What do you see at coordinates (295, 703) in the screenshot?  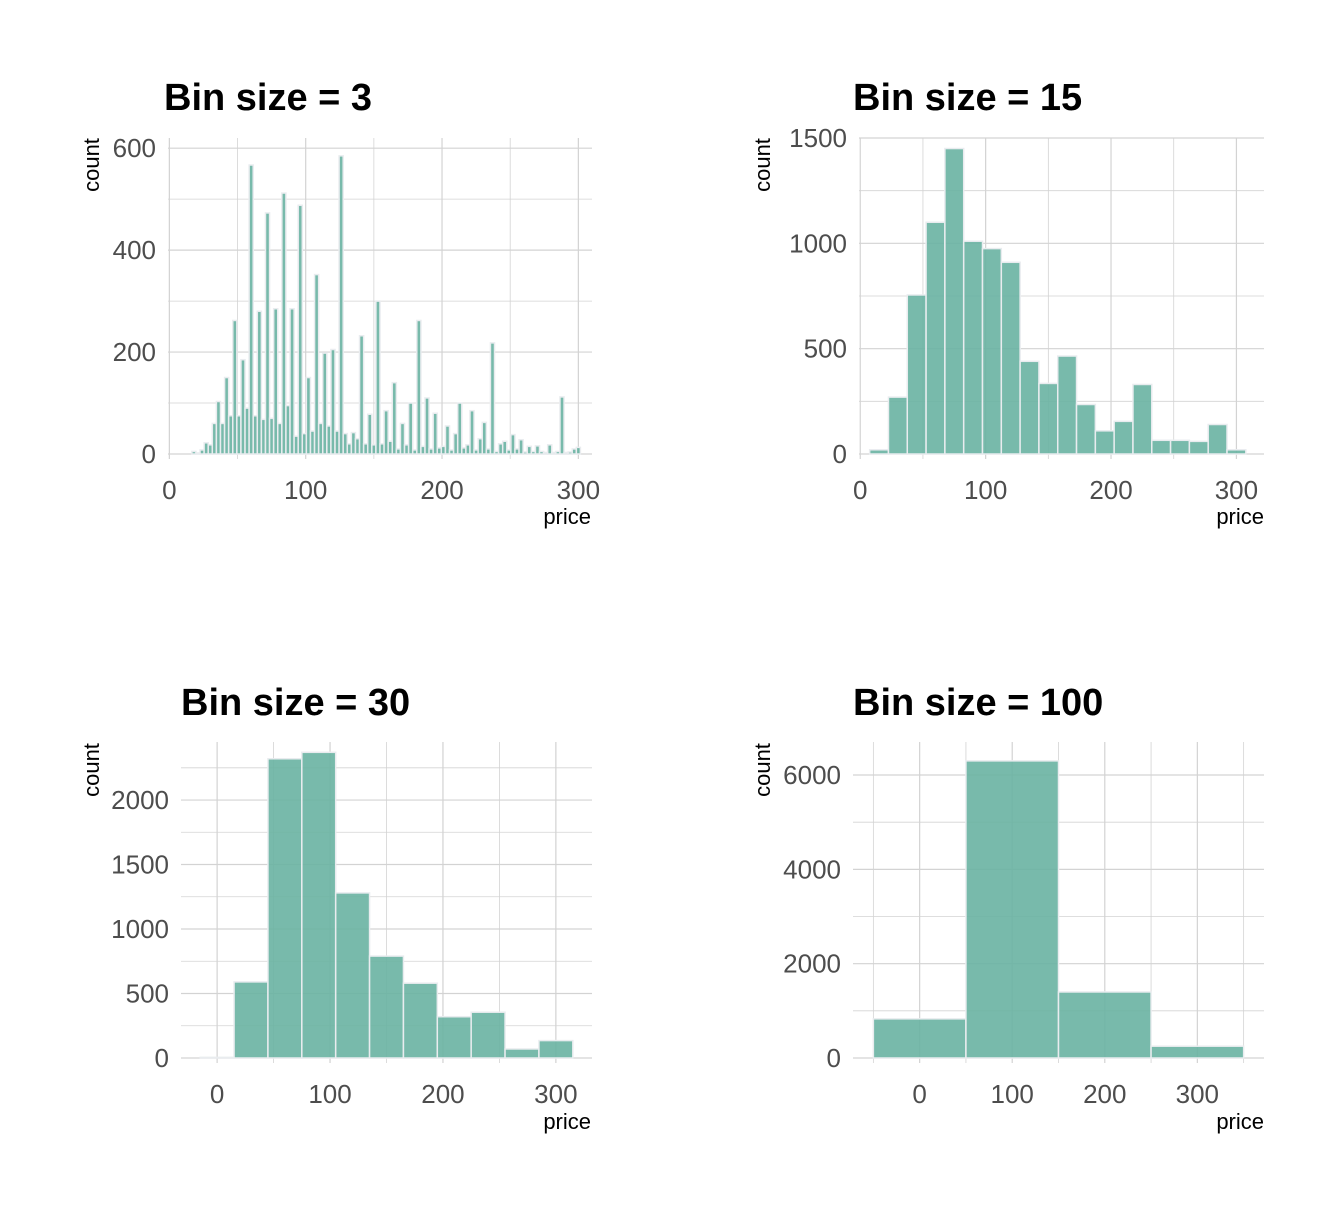 I see `panel-title: Bin size = 30` at bounding box center [295, 703].